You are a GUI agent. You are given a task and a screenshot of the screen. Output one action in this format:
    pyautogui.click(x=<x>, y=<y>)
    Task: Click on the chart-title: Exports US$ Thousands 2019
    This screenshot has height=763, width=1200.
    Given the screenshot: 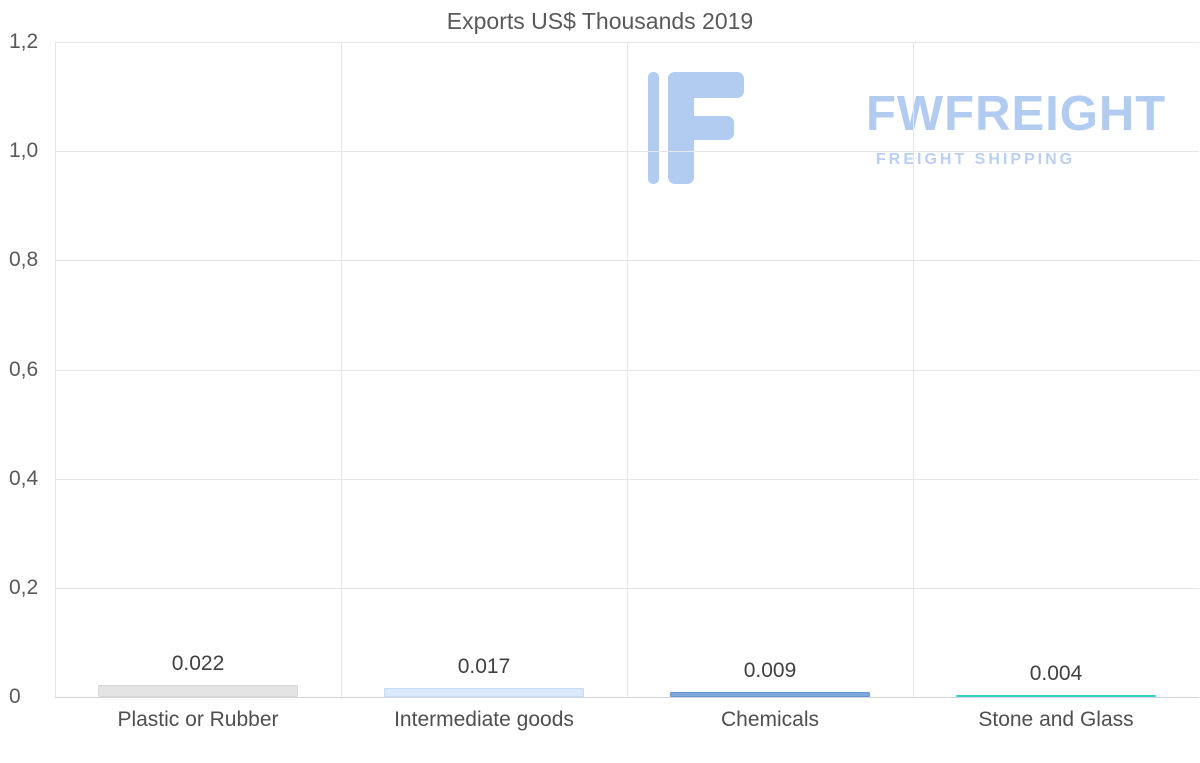 What is the action you would take?
    pyautogui.click(x=600, y=21)
    